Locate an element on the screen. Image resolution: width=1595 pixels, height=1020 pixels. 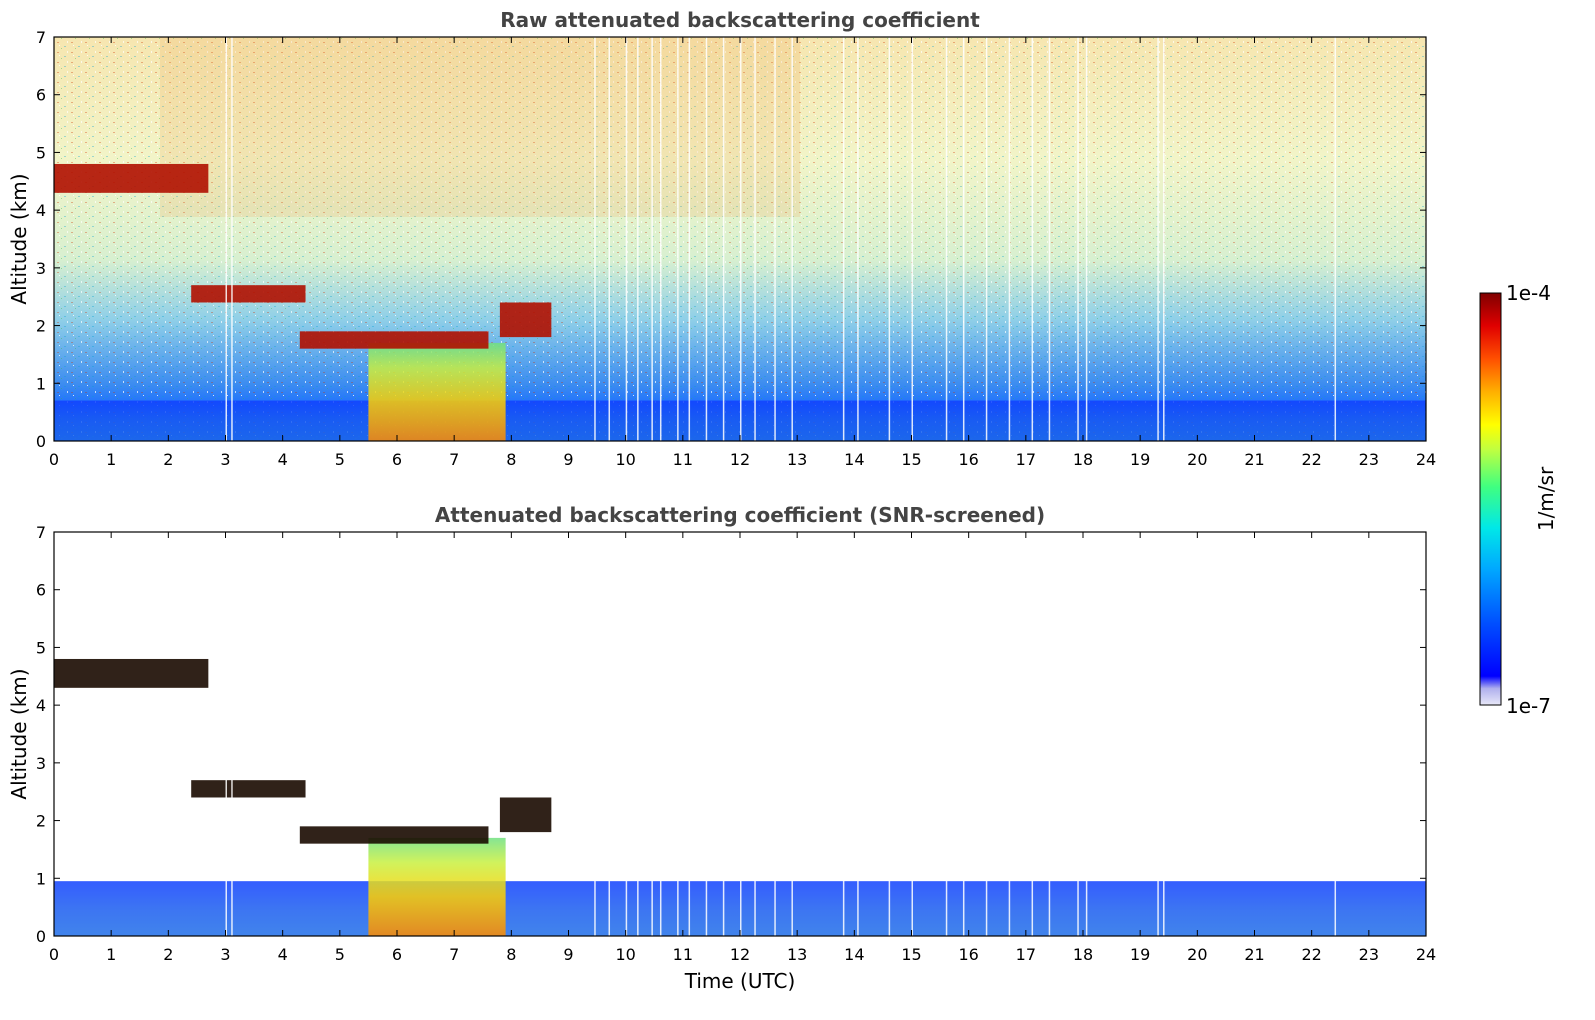
x-tick-label: 14 is located at coordinates (854, 459).